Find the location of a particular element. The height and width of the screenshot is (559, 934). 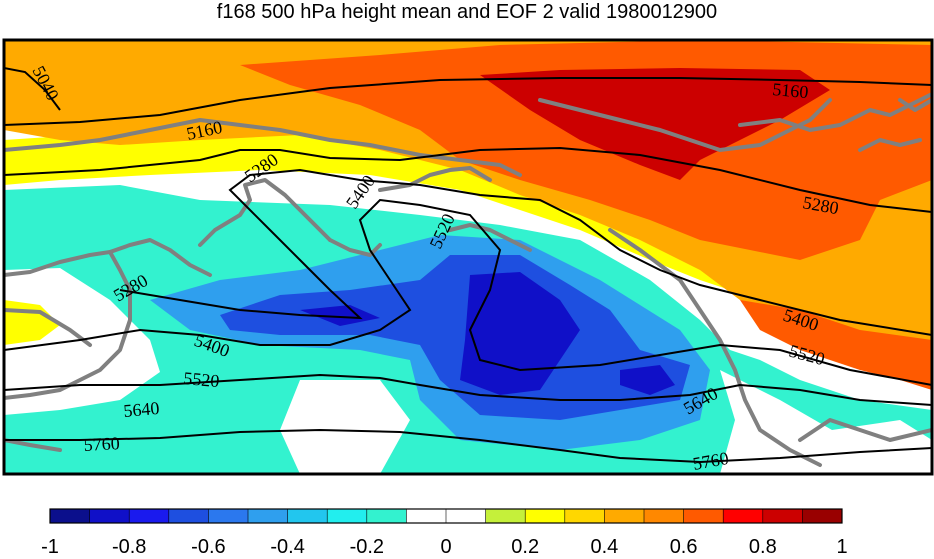

contour-label: 5640 is located at coordinates (142, 409).